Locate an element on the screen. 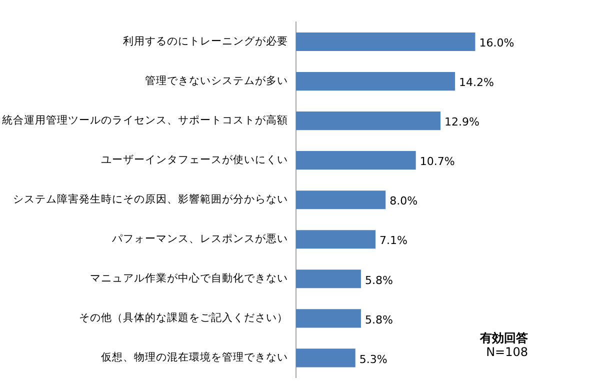  data-label: 14.2% is located at coordinates (476, 83).